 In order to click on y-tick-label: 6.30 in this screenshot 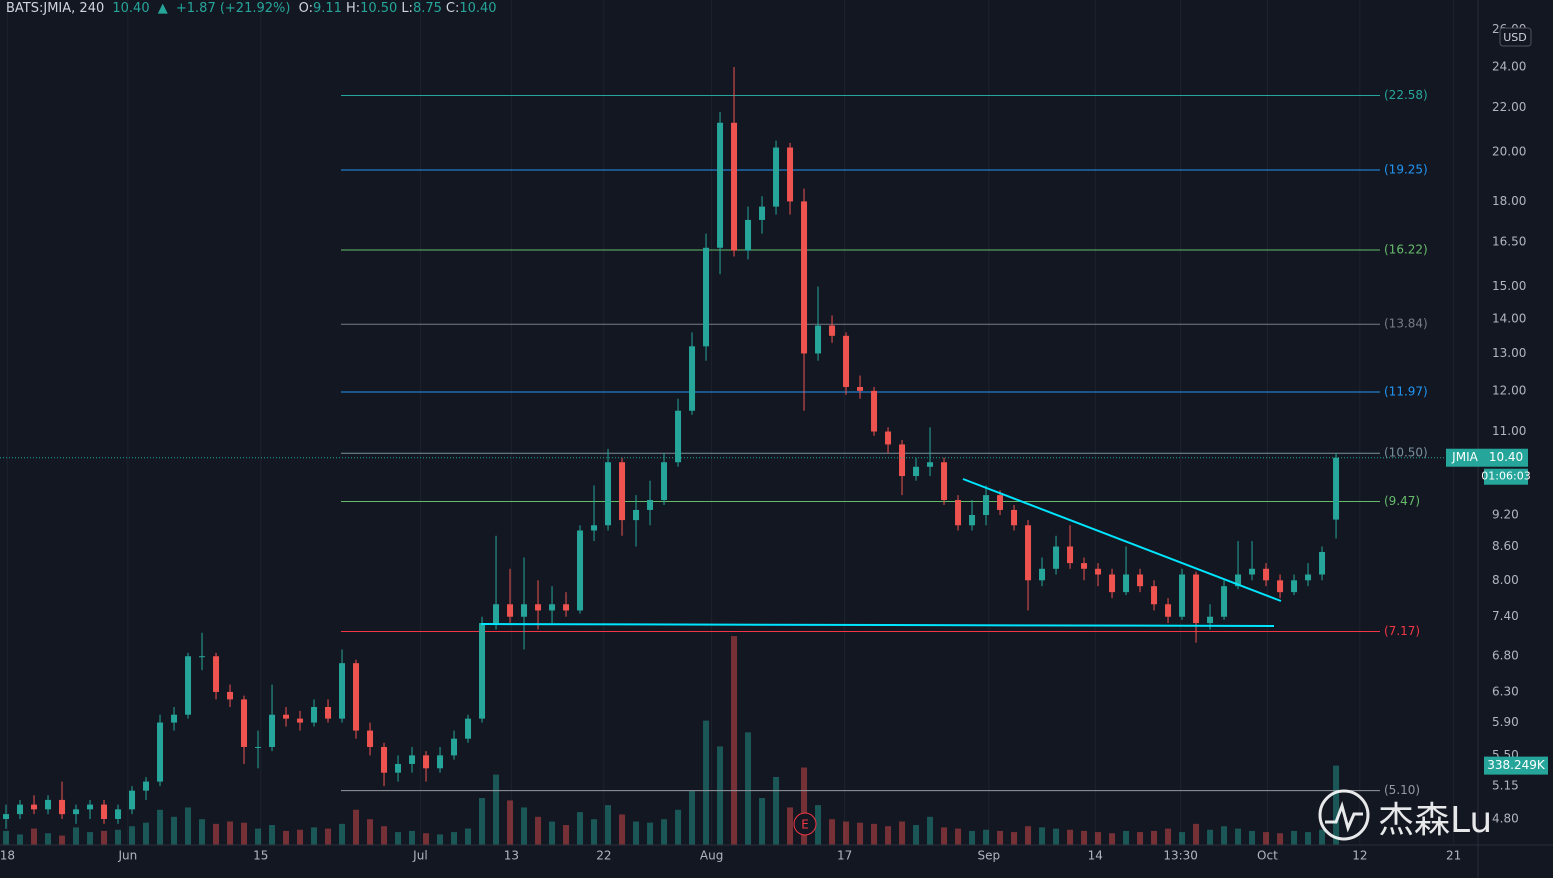, I will do `click(1505, 691)`.